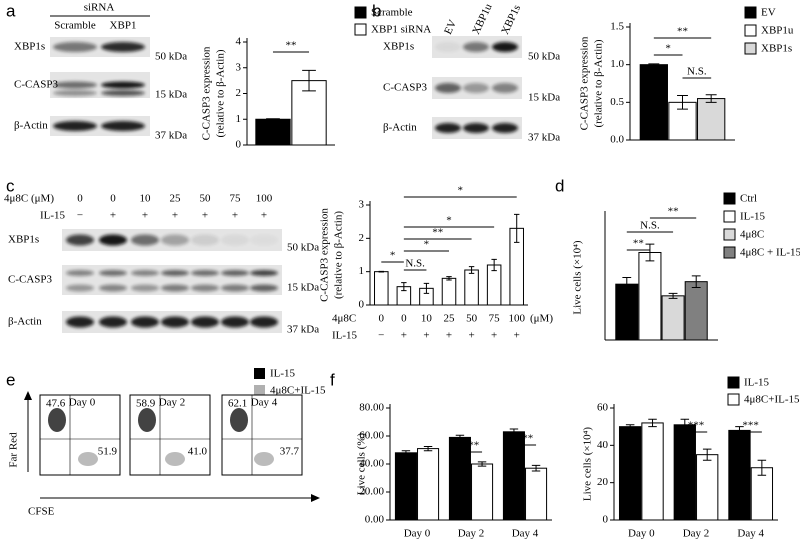 This screenshot has height=546, width=800. What do you see at coordinates (11, 10) in the screenshot?
I see `panel-label: a` at bounding box center [11, 10].